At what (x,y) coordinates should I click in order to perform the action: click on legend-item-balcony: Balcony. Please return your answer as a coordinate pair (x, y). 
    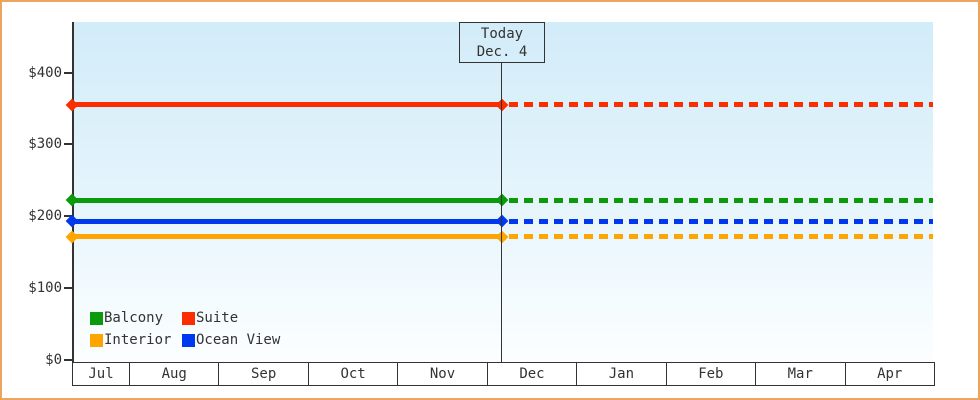
    Looking at the image, I should click on (136, 318).